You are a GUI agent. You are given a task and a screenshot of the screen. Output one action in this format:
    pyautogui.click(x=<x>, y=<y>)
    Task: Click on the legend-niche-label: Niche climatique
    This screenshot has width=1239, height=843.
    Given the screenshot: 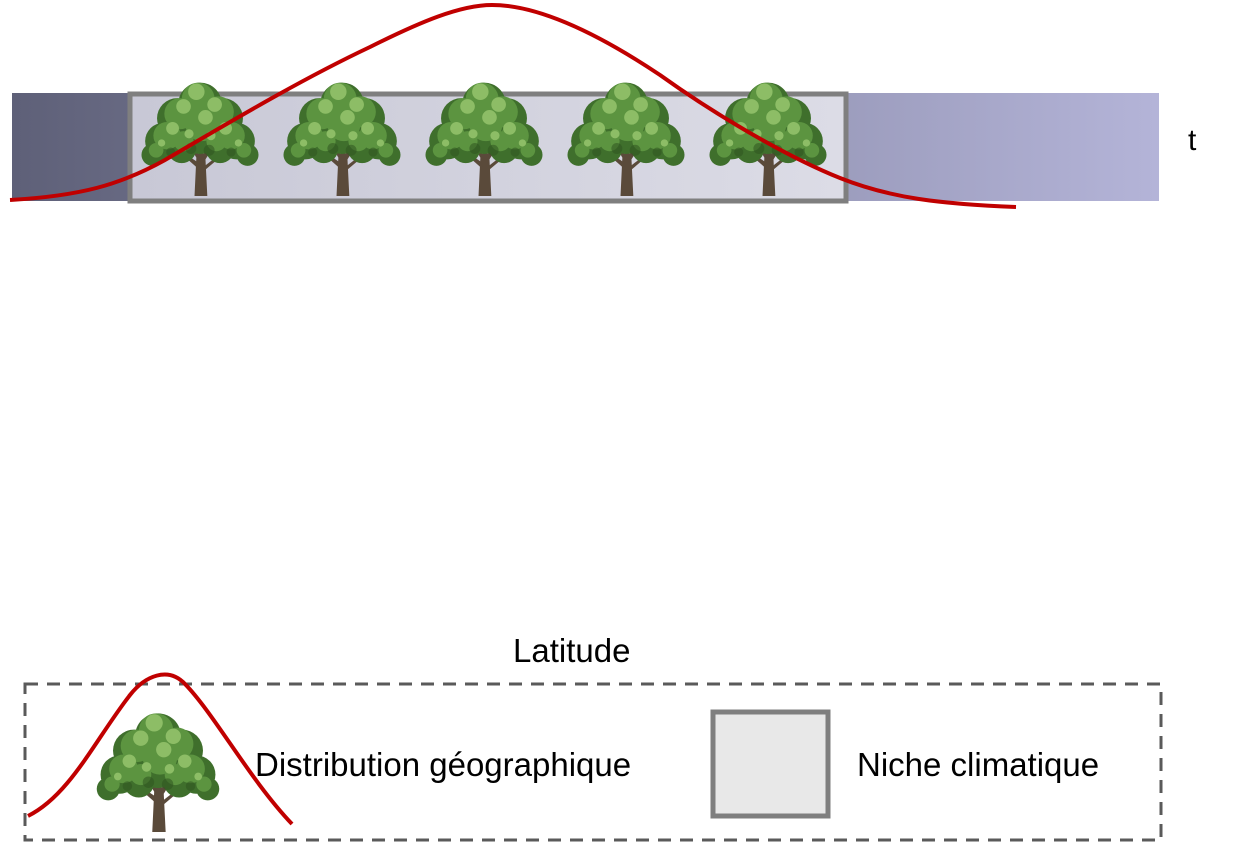 What is the action you would take?
    pyautogui.click(x=978, y=764)
    